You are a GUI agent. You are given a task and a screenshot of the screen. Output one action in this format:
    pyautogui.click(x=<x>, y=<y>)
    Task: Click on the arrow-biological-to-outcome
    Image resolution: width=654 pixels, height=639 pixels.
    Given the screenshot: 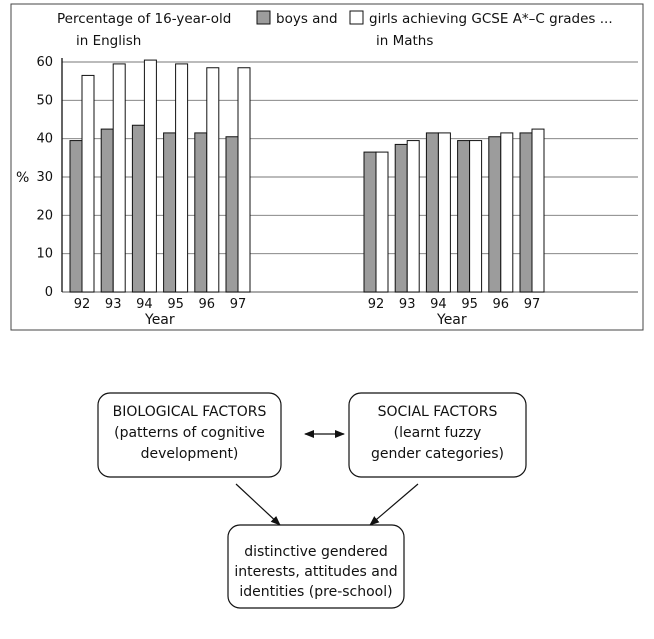 What is the action you would take?
    pyautogui.click(x=258, y=504)
    